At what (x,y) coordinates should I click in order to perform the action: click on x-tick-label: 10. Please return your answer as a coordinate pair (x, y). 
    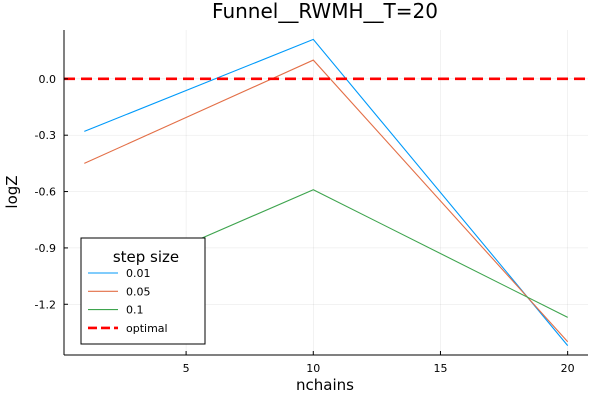
    Looking at the image, I should click on (313, 368).